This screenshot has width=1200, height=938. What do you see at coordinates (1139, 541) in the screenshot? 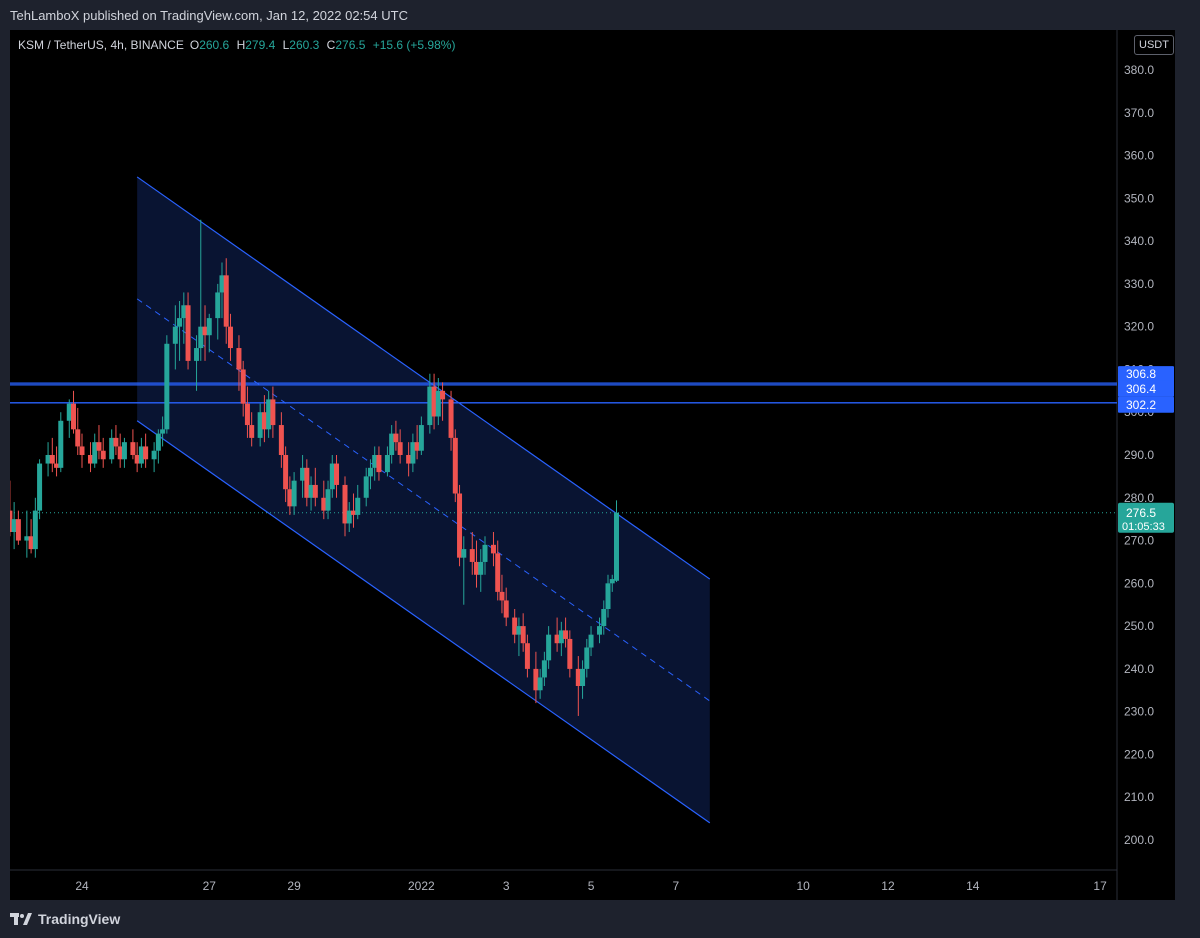
I see `price-tick-label: 270.0` at bounding box center [1139, 541].